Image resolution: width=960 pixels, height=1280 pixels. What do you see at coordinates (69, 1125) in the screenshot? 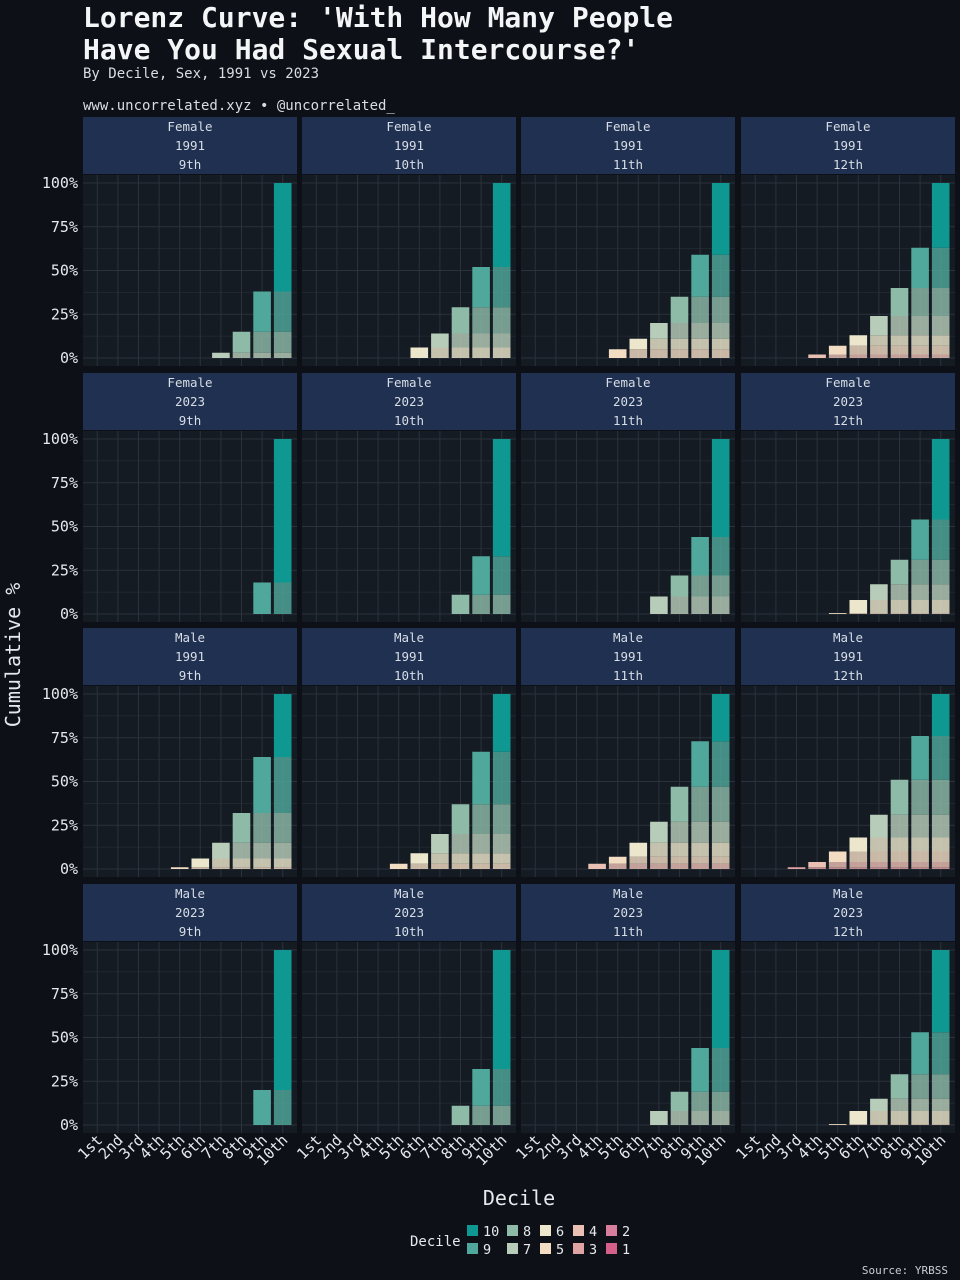
I see `y-tick-label: 0%` at bounding box center [69, 1125].